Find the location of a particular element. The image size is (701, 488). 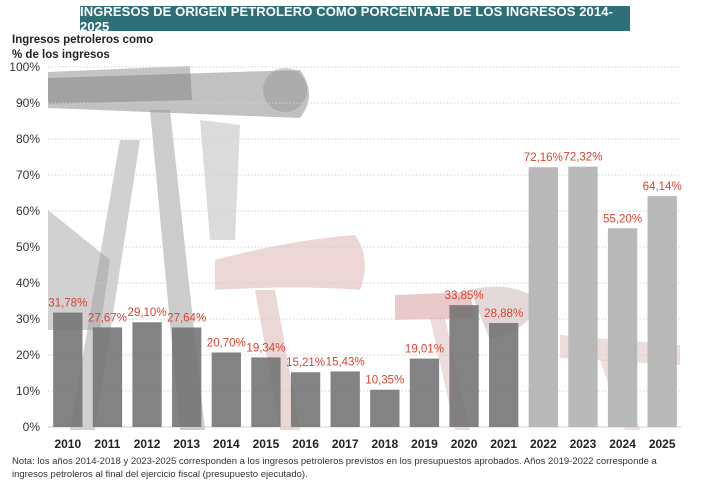

x-tick-label: 2012 is located at coordinates (147, 444).